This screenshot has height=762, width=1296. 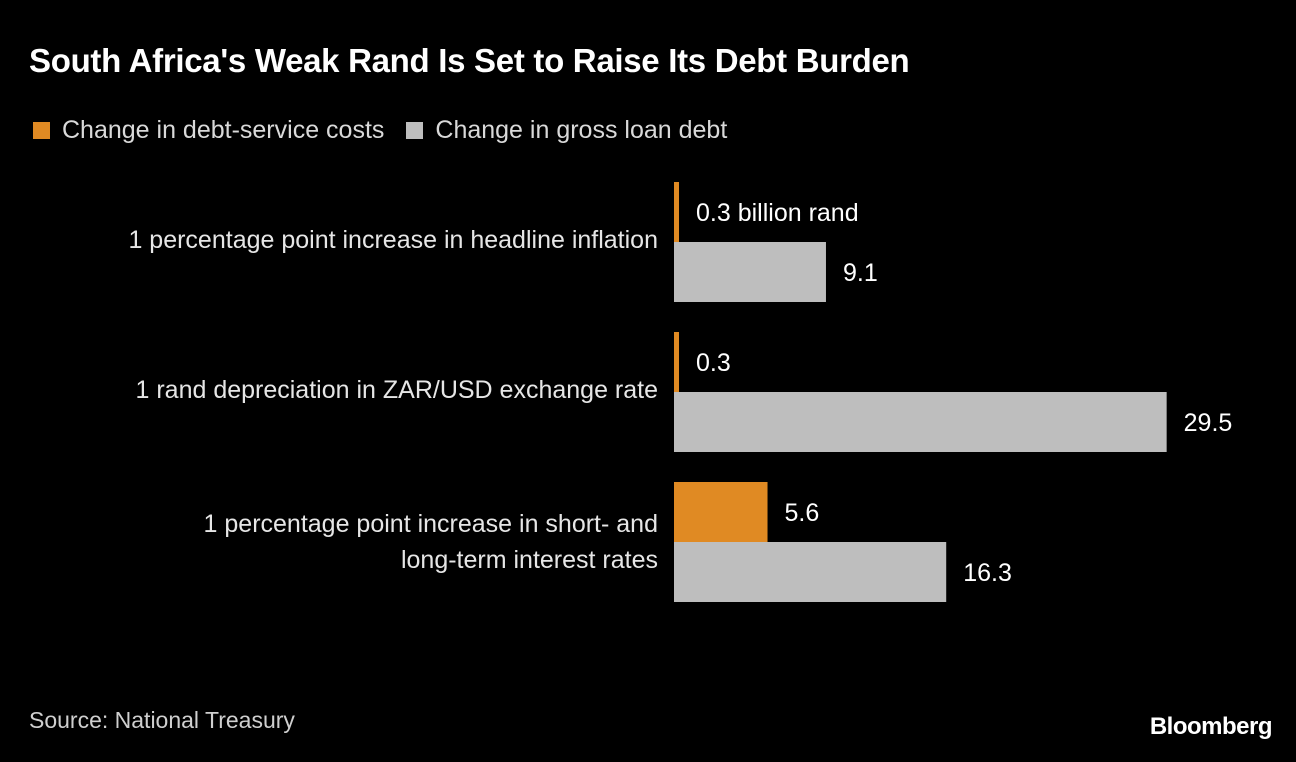 I want to click on legend-item-debt-service: Change in debt-service costs, so click(x=208, y=130).